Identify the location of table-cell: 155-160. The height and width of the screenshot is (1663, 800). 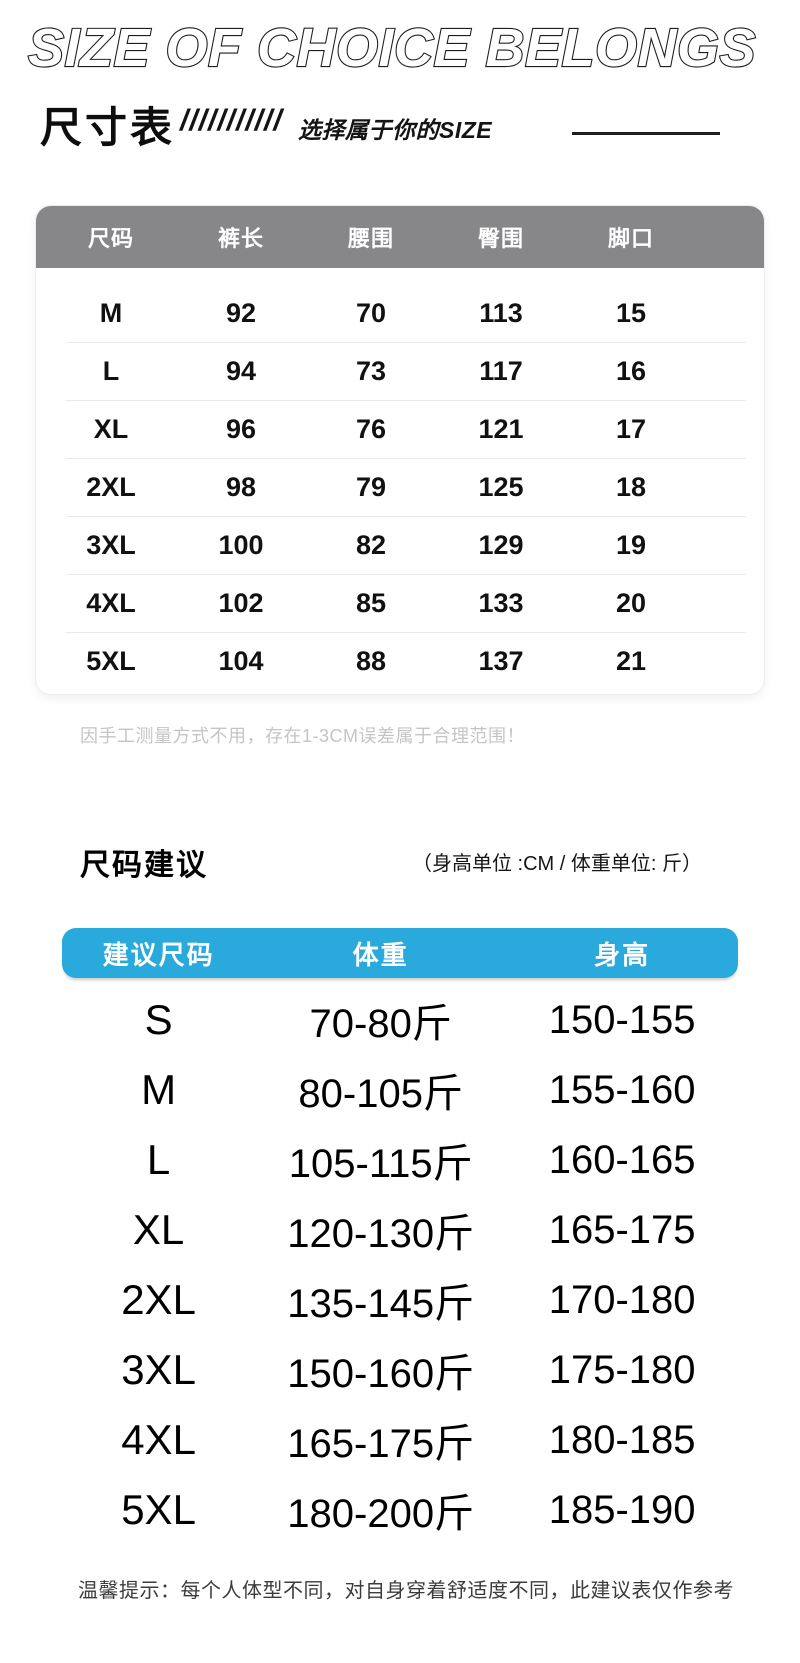
(622, 1089).